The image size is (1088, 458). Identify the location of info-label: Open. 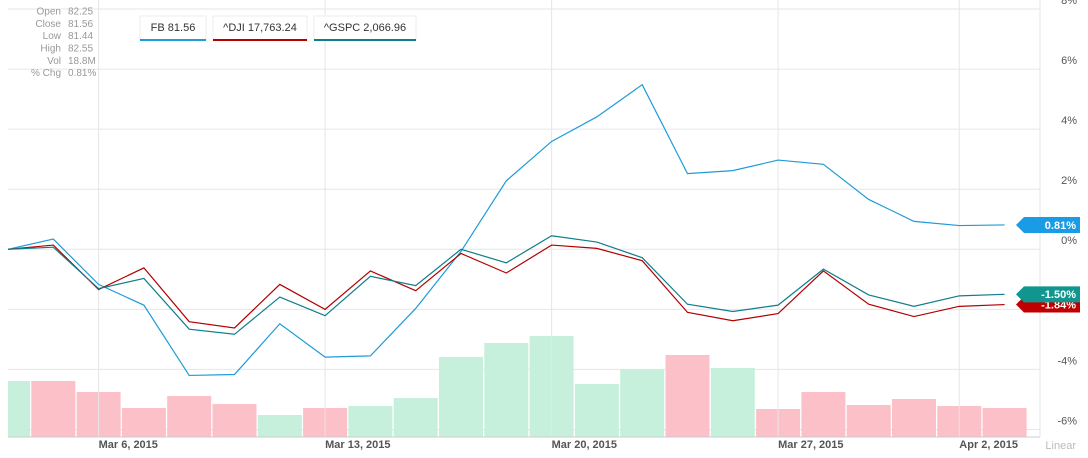
(49, 12).